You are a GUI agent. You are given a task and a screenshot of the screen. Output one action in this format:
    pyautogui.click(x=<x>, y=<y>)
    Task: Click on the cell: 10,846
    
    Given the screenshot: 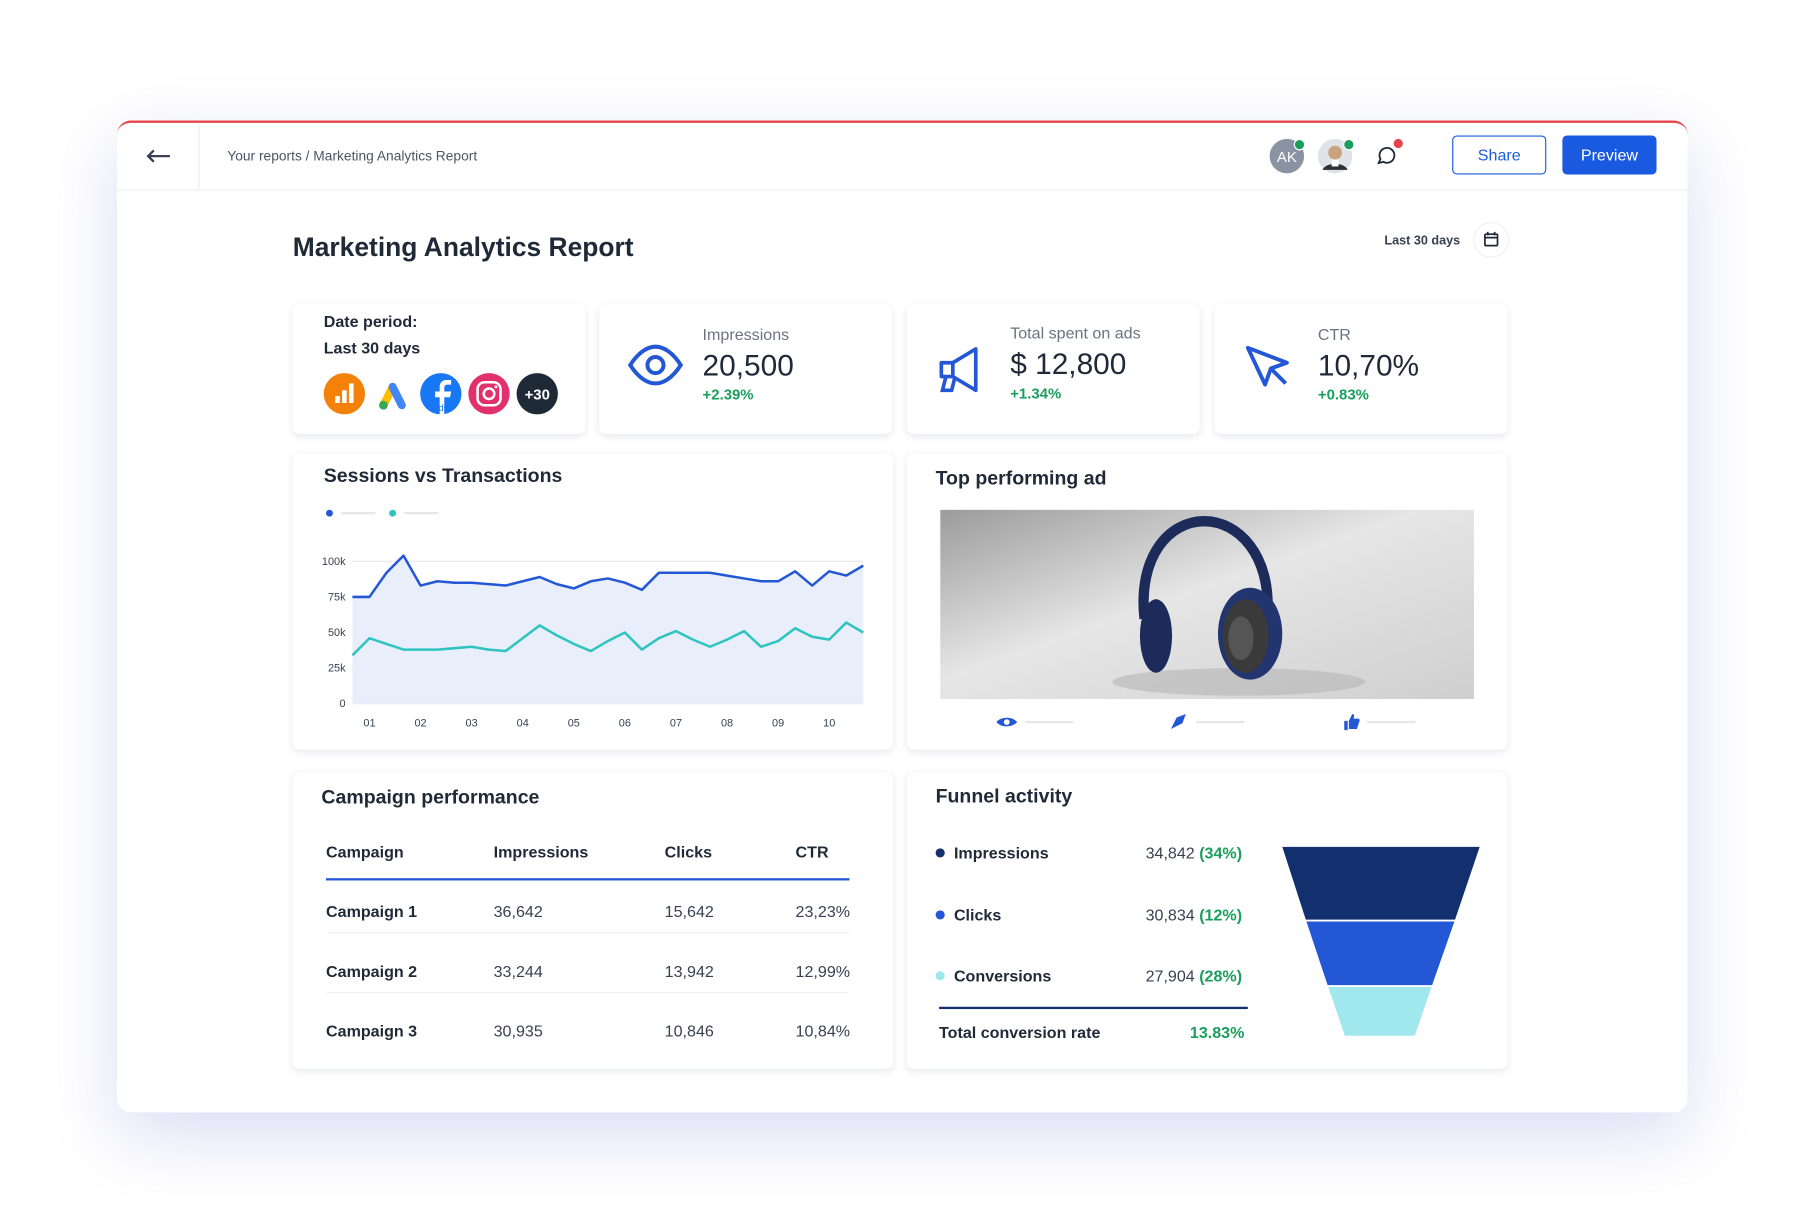 What is the action you would take?
    pyautogui.click(x=689, y=1031)
    